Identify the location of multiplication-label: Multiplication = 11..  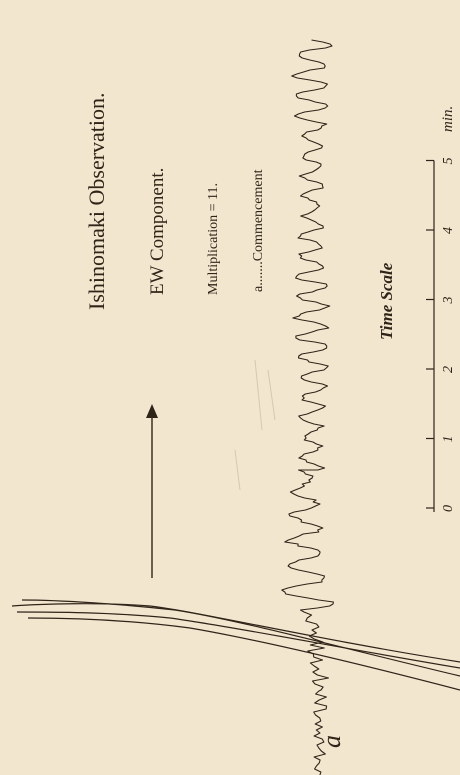
(213, 239).